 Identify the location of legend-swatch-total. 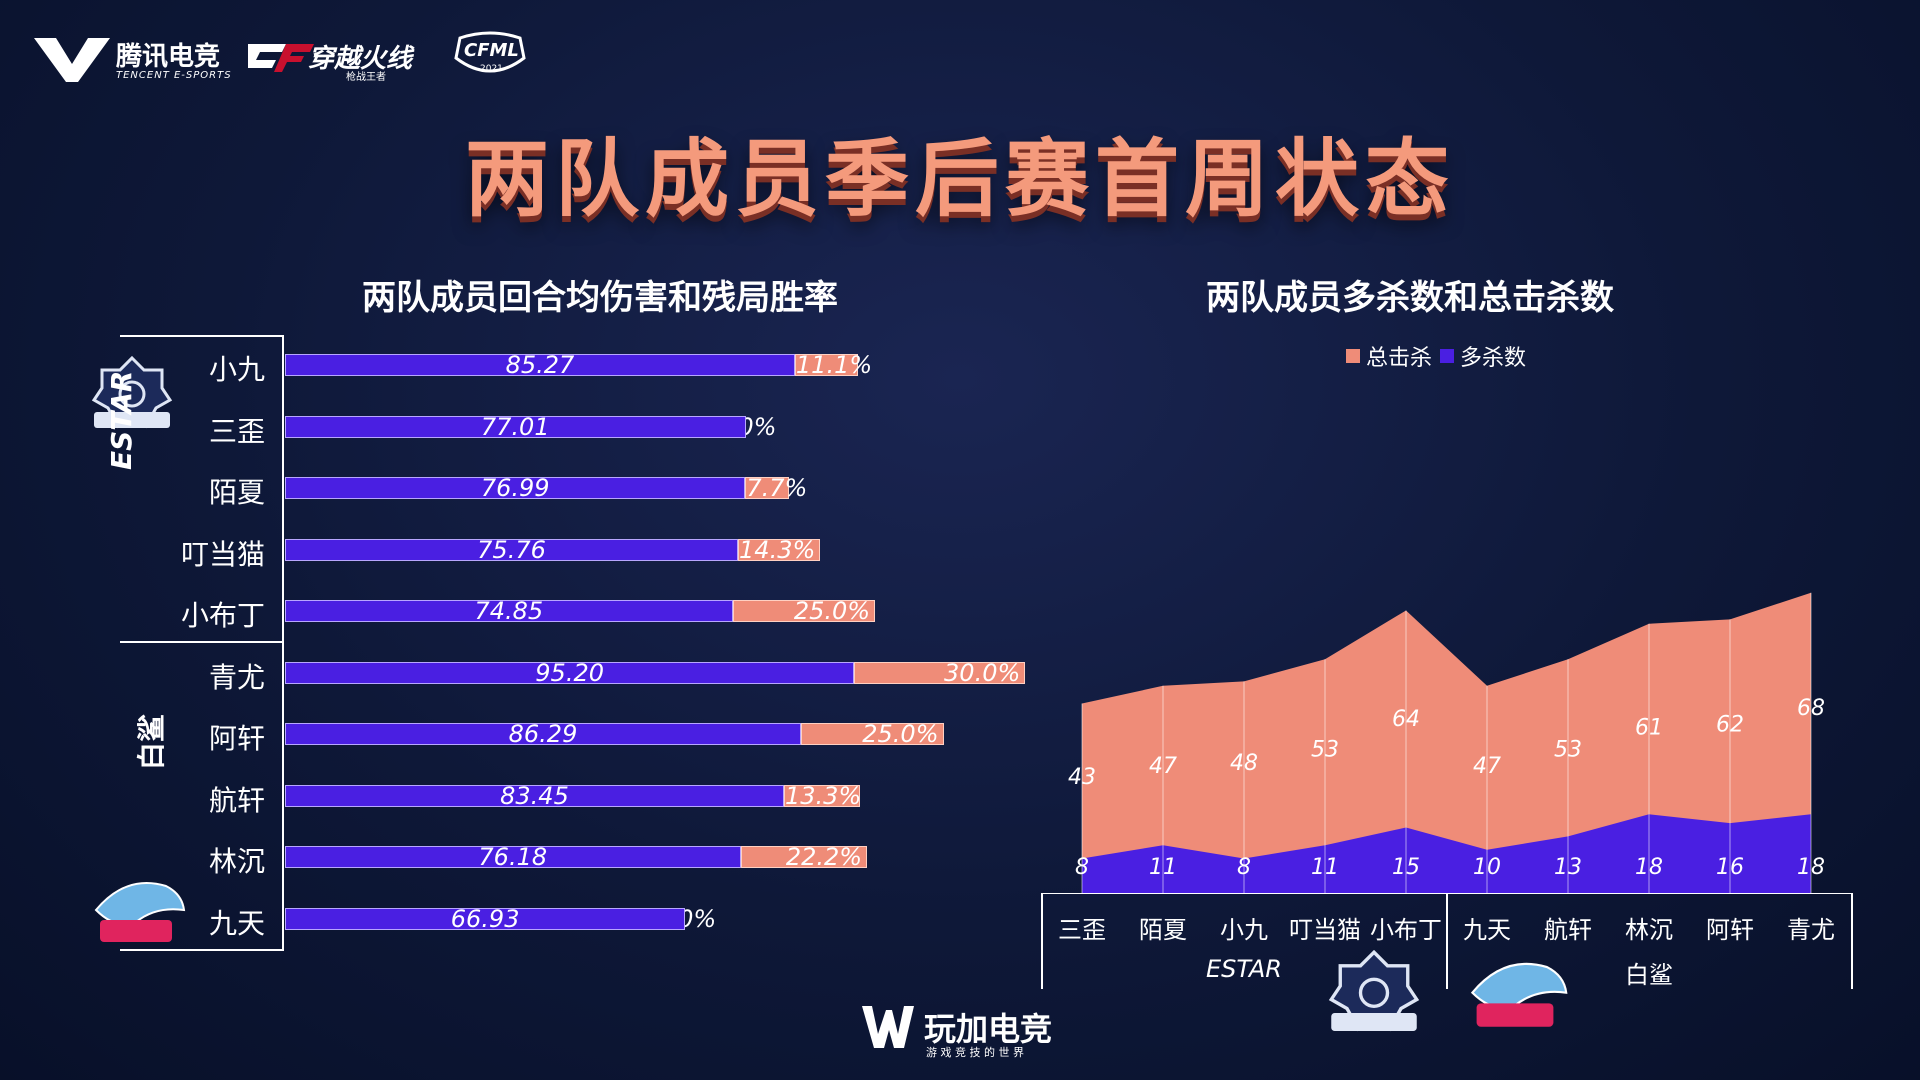
(1353, 356).